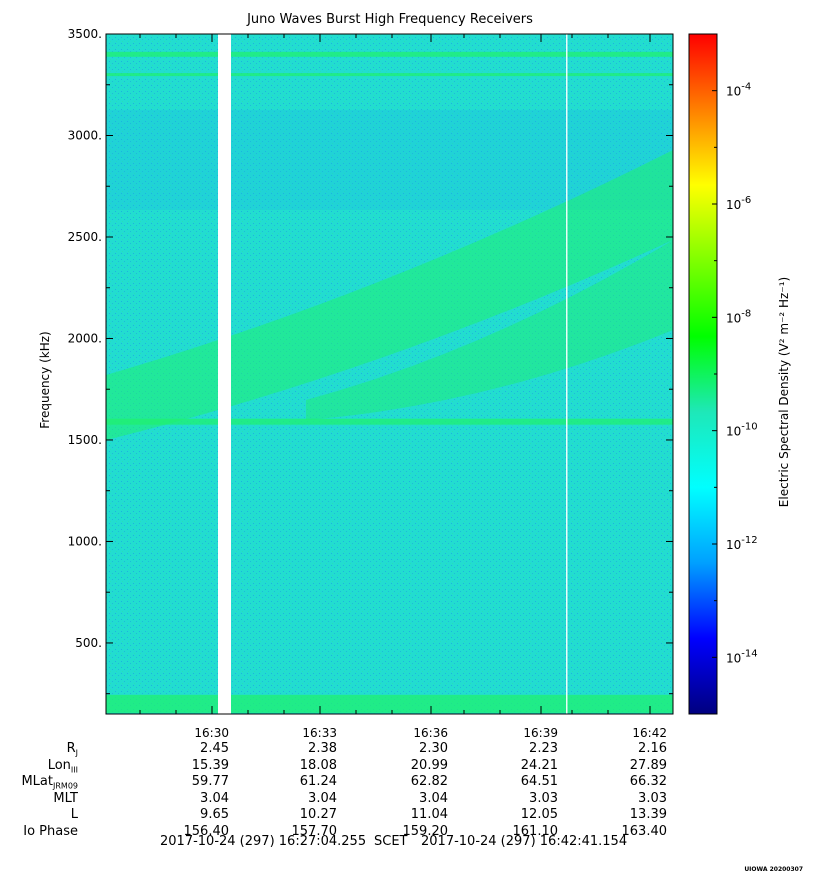  I want to click on colorbar-label: Electric Spectral Density (V² m⁻² Hz⁻¹), so click(784, 392).